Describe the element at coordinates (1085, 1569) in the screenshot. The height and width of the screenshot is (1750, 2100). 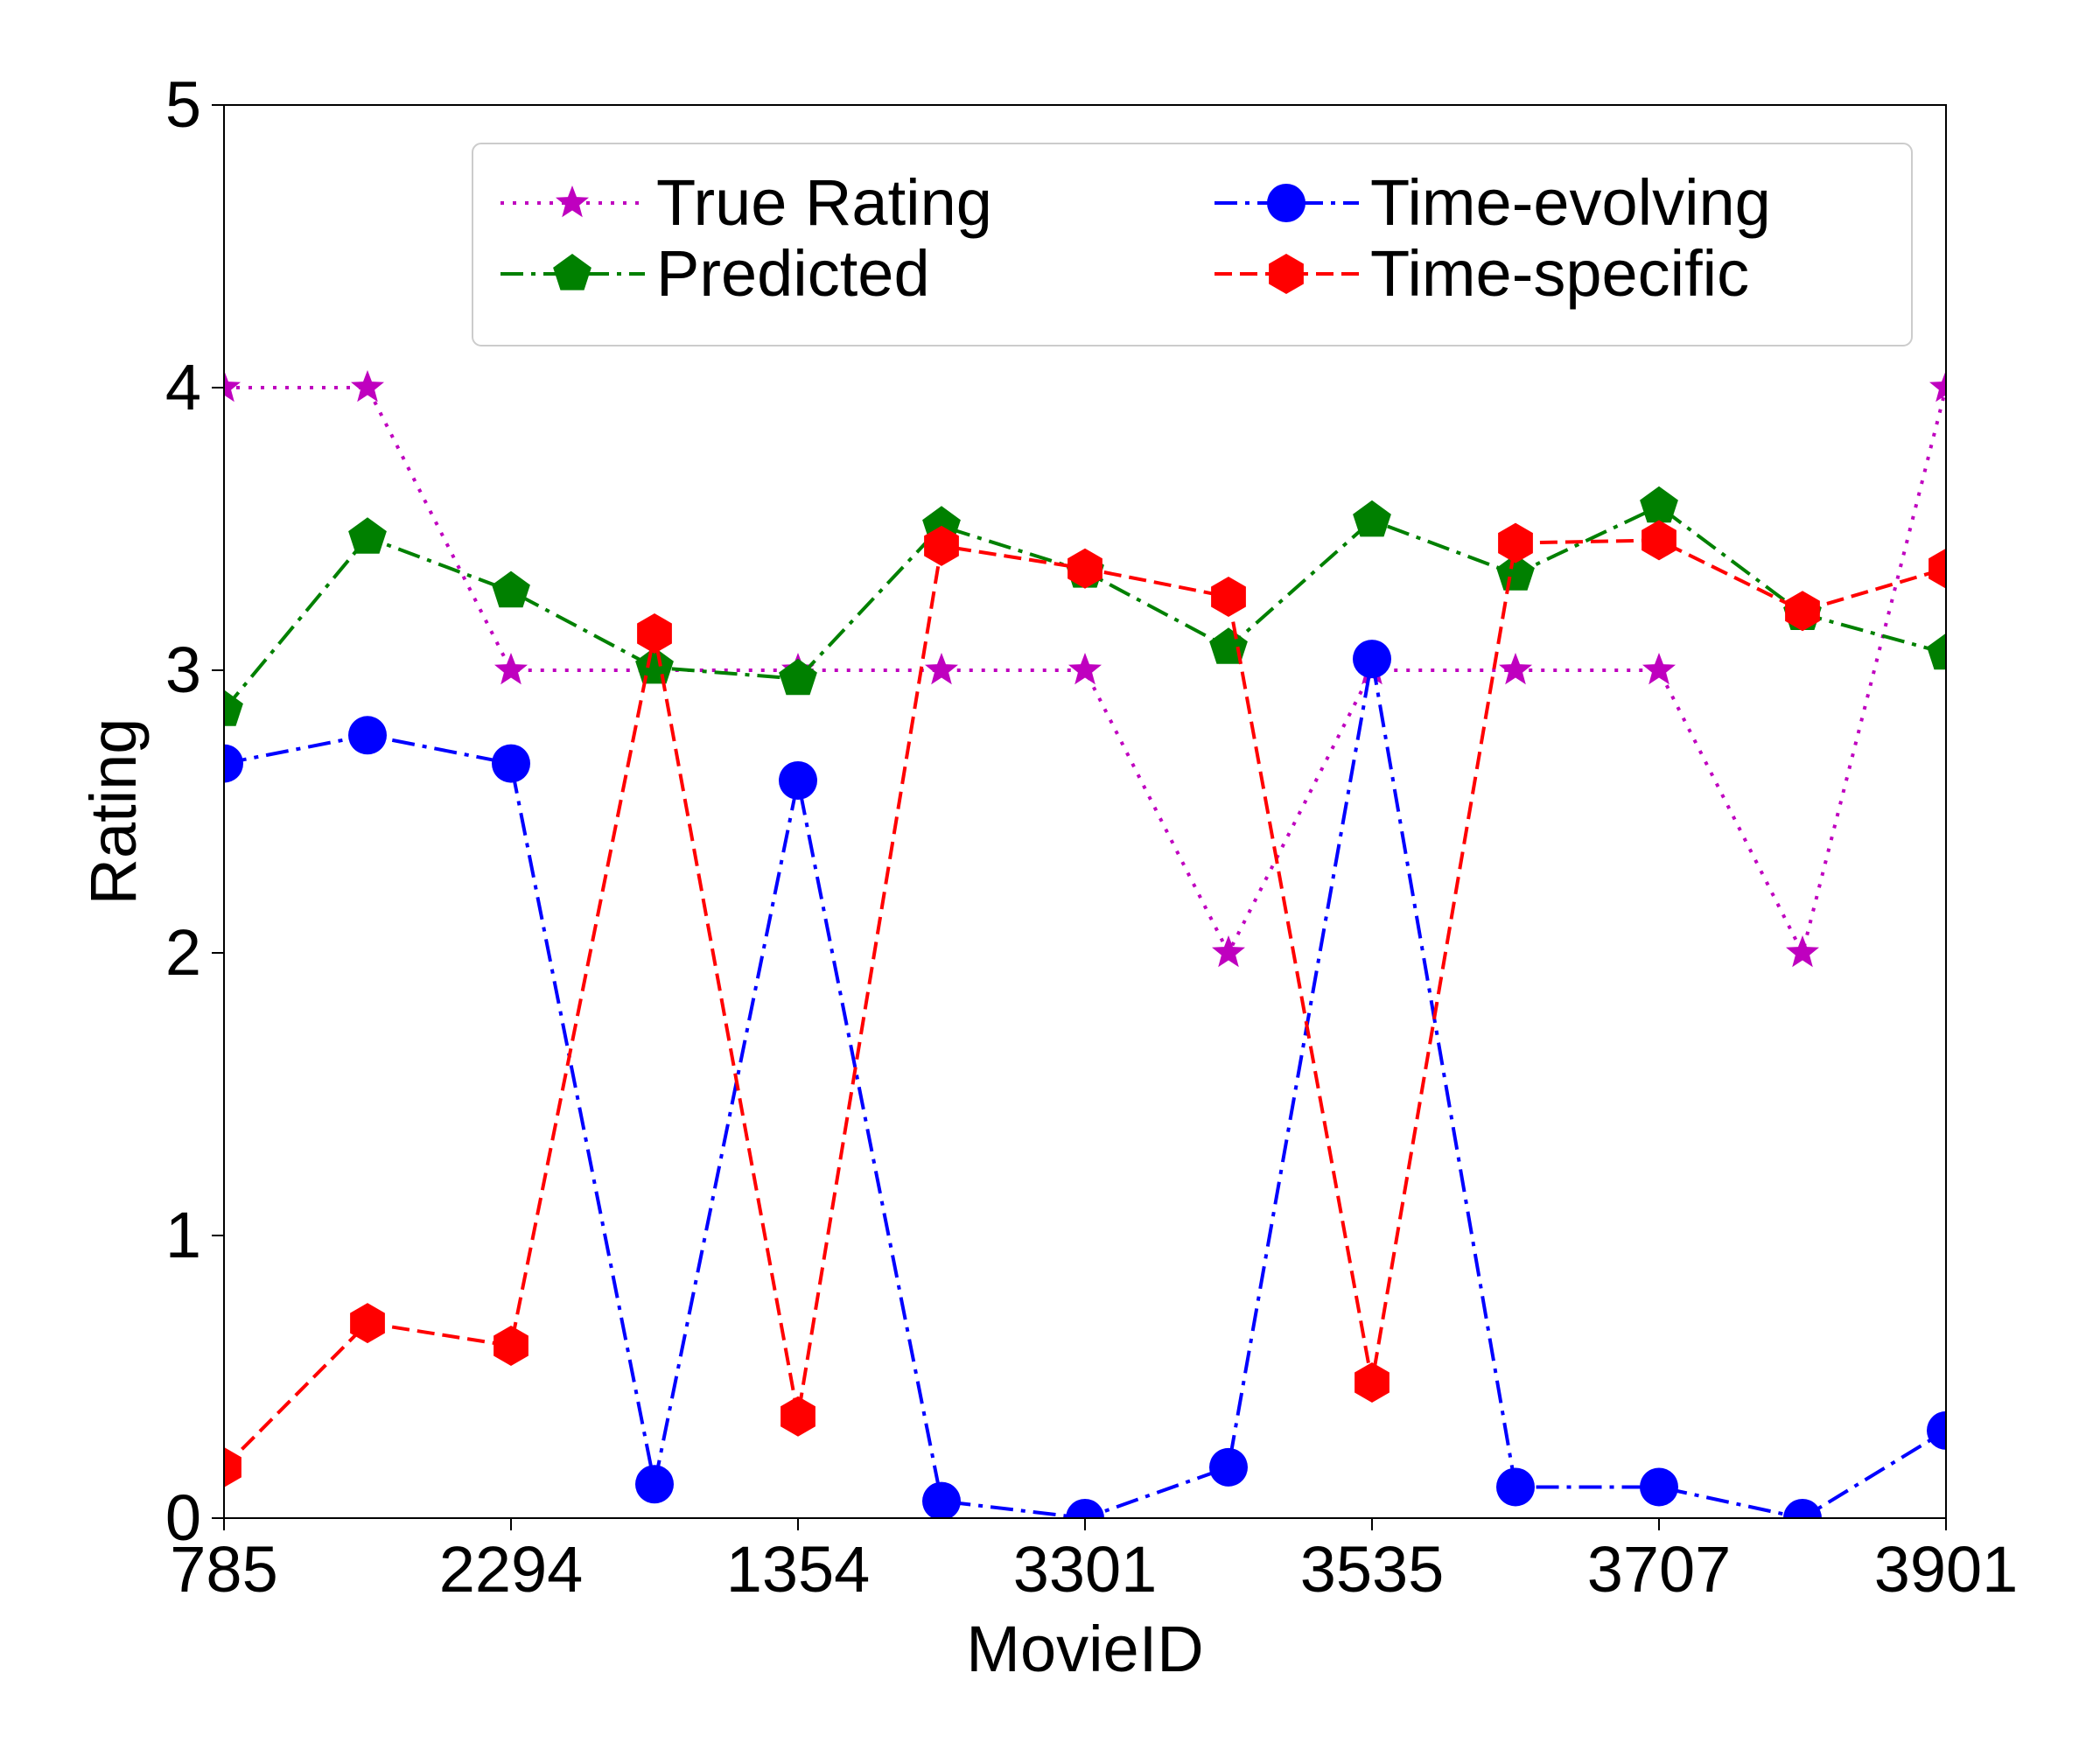
I see `x-tick-label: 3301` at that location.